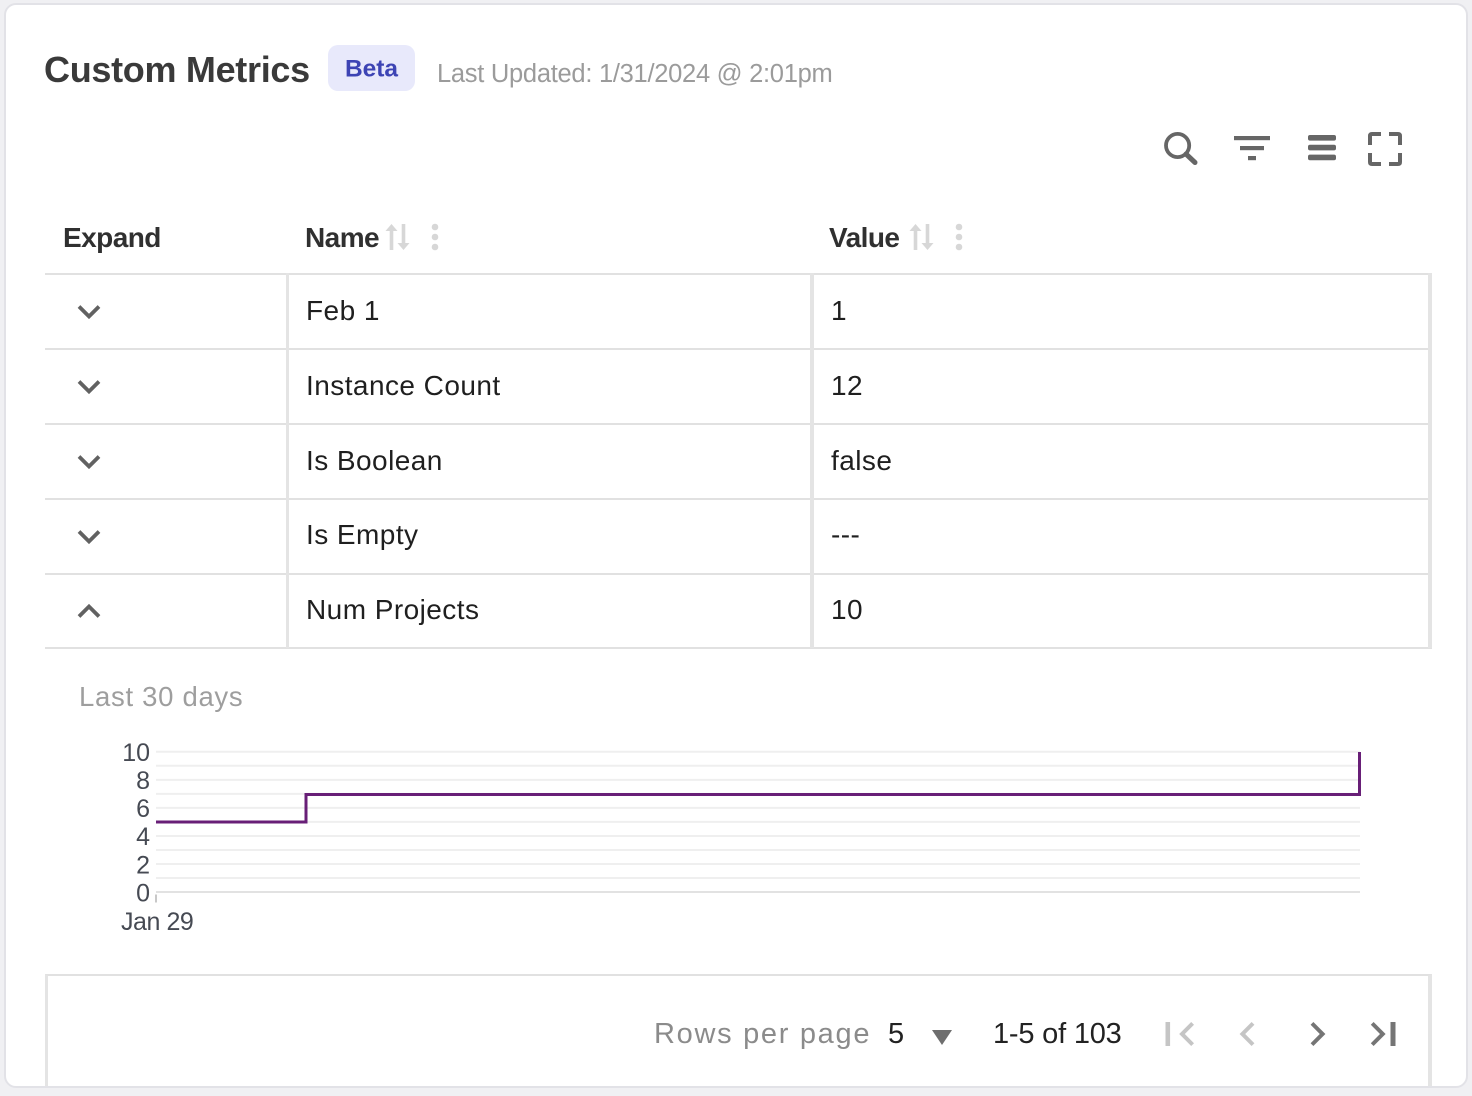  Describe the element at coordinates (143, 865) in the screenshot. I see `svg-text: 2` at that location.